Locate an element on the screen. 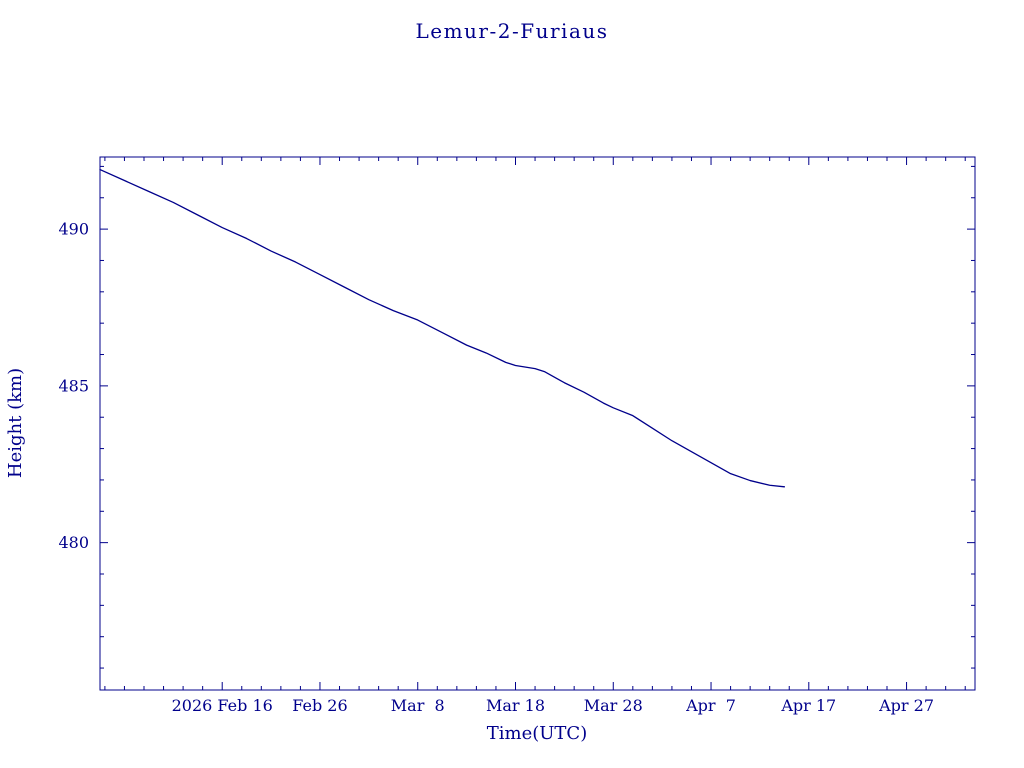 Image resolution: width=1024 pixels, height=768 pixels. x-tick-label: Mar 18 is located at coordinates (515, 705).